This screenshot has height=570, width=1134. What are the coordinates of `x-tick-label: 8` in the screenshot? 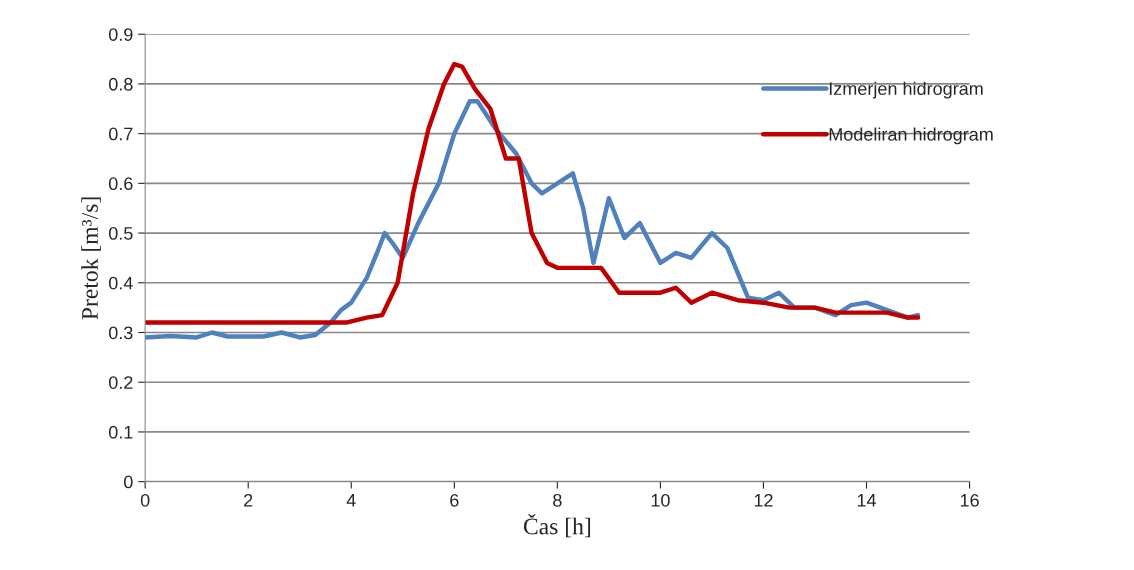 It's located at (557, 500).